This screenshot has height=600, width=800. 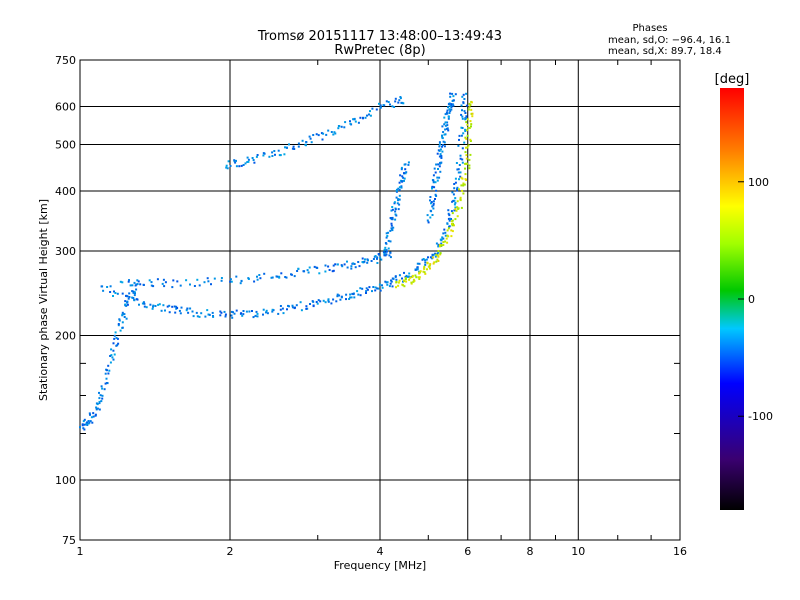 I want to click on y-tick-label: 75, so click(x=69, y=540).